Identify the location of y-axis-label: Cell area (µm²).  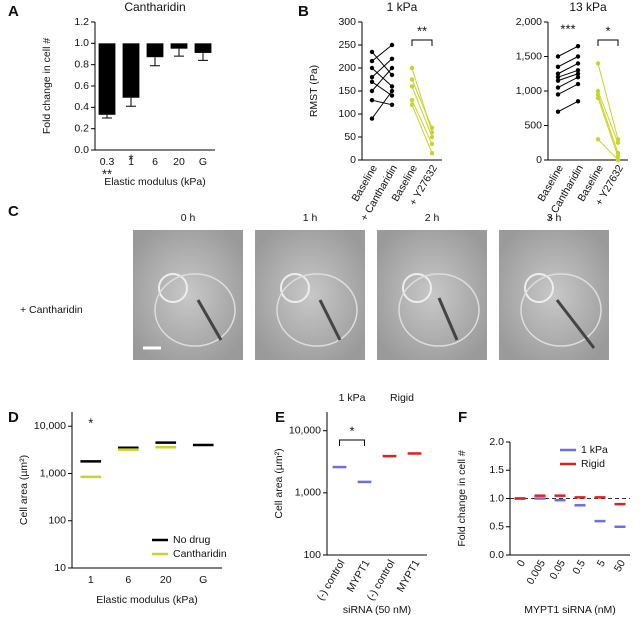
(279, 483).